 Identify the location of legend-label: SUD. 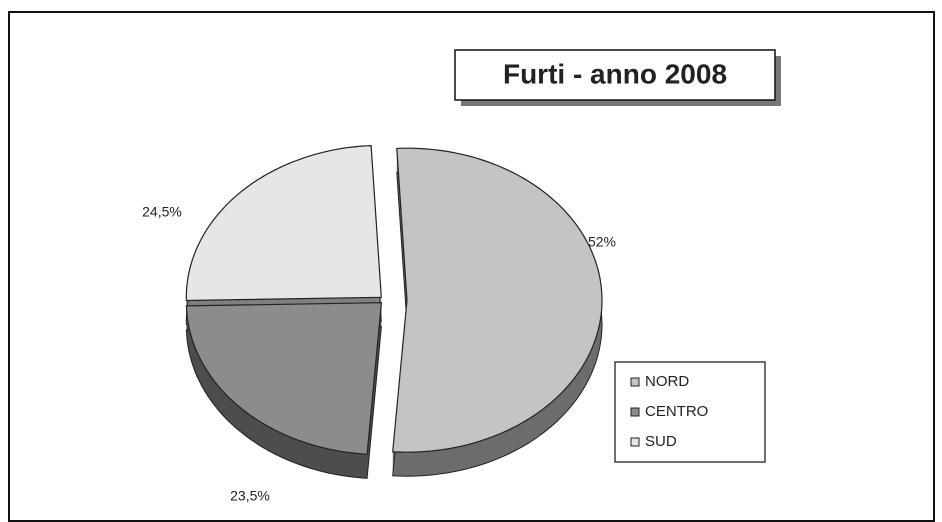
(661, 441).